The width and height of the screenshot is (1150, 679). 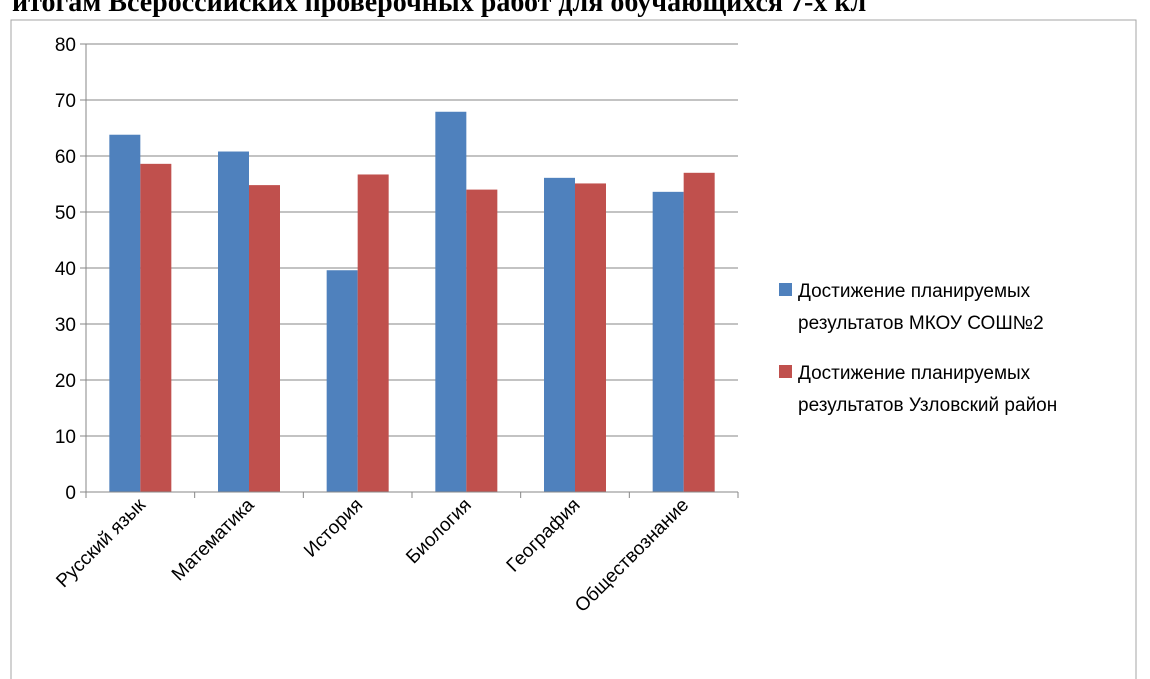 What do you see at coordinates (65, 157) in the screenshot?
I see `y-tick-label: 60` at bounding box center [65, 157].